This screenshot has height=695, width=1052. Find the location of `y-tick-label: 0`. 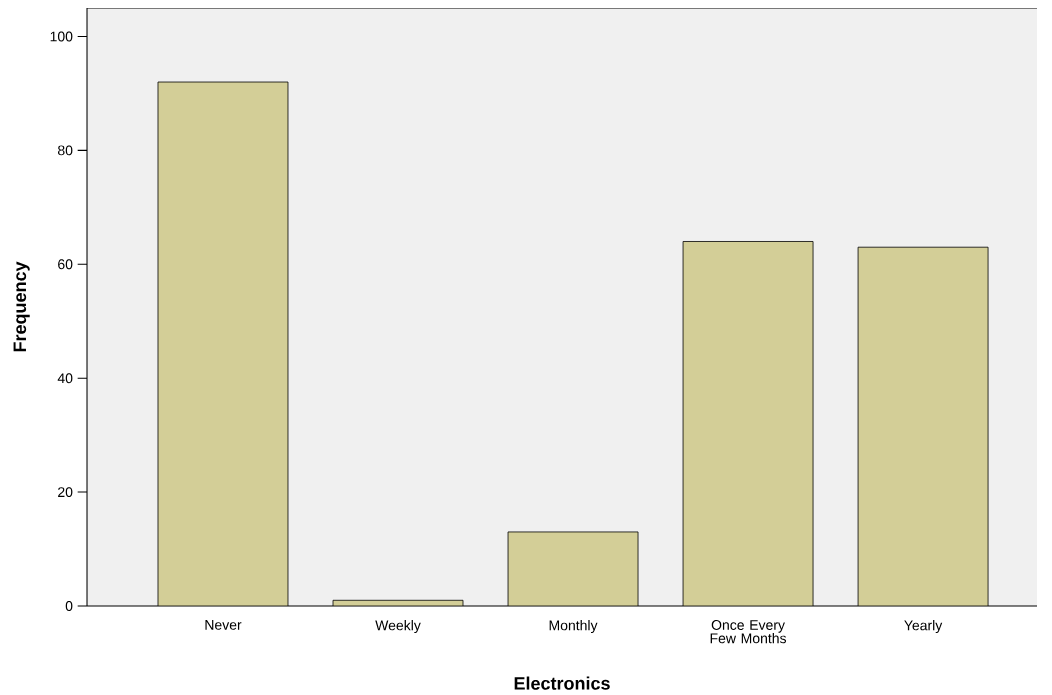

y-tick-label: 0 is located at coordinates (69, 606).